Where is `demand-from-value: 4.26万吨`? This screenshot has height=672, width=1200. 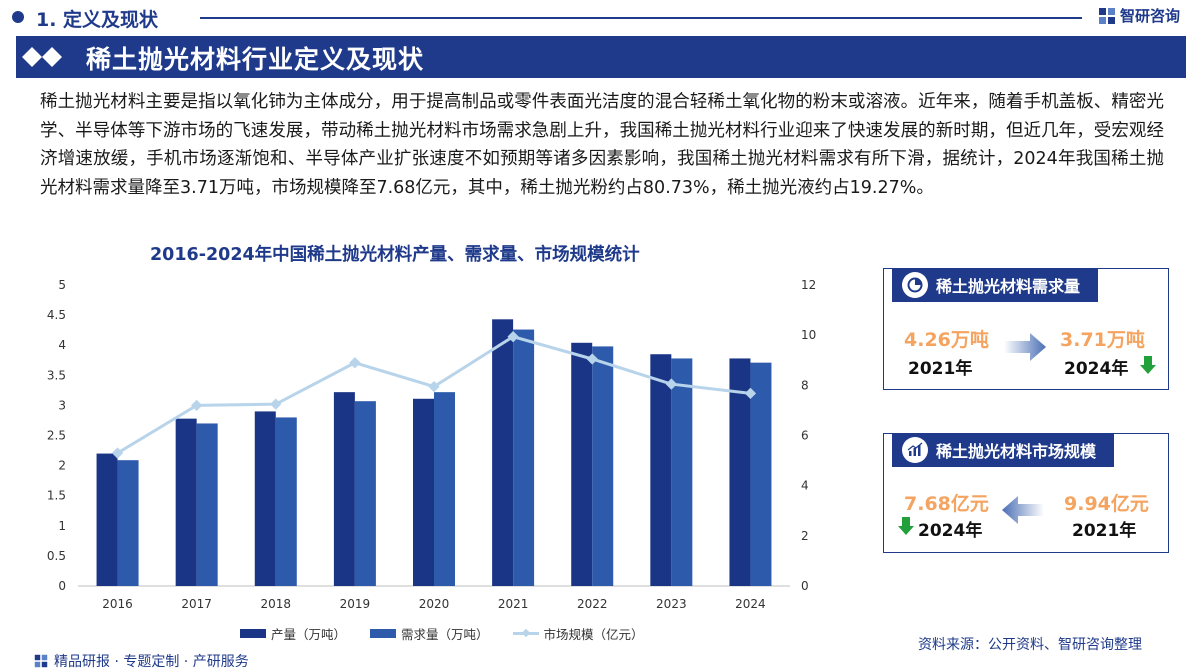
demand-from-value: 4.26万吨 is located at coordinates (946, 340).